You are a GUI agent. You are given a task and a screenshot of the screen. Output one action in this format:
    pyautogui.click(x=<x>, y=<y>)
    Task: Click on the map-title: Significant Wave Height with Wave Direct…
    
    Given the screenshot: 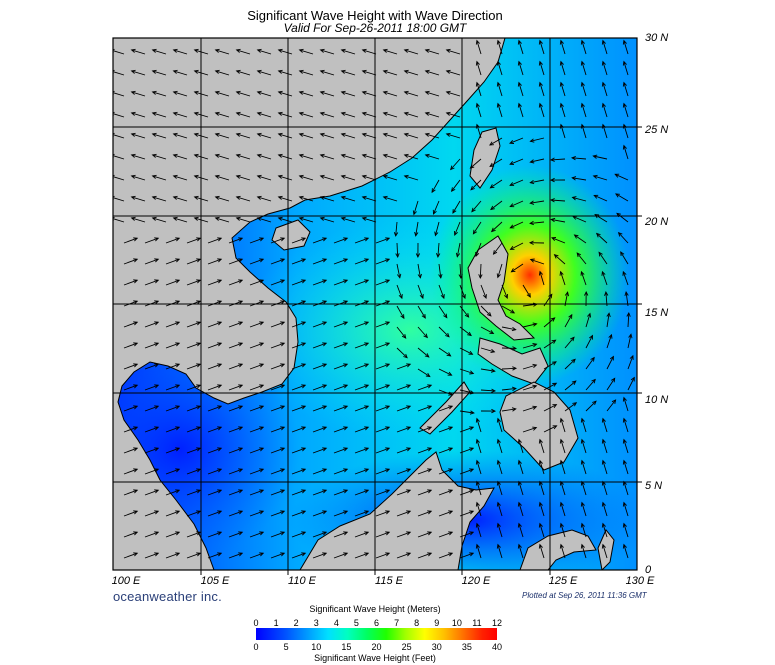 What is the action you would take?
    pyautogui.click(x=375, y=15)
    